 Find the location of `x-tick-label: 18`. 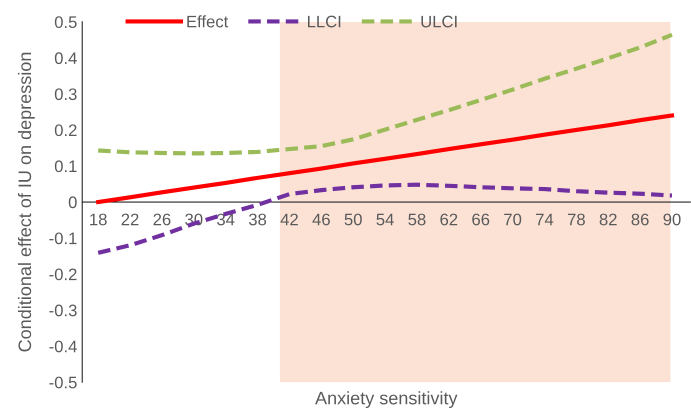

x-tick-label: 18 is located at coordinates (98, 220).